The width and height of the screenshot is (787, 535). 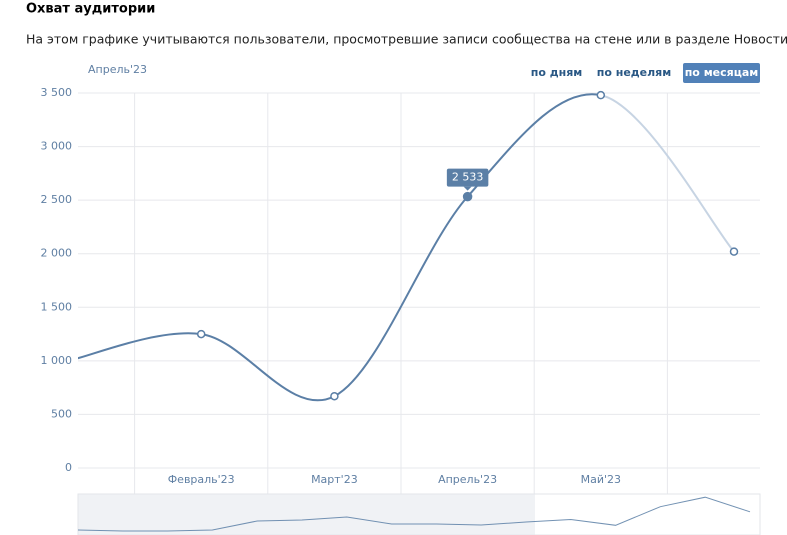 I want to click on navigator-shade, so click(x=306, y=514).